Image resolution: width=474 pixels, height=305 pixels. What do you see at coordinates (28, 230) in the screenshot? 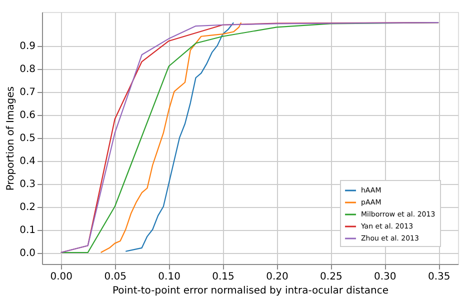
I see `y-tick-label: 0.1` at bounding box center [28, 230].